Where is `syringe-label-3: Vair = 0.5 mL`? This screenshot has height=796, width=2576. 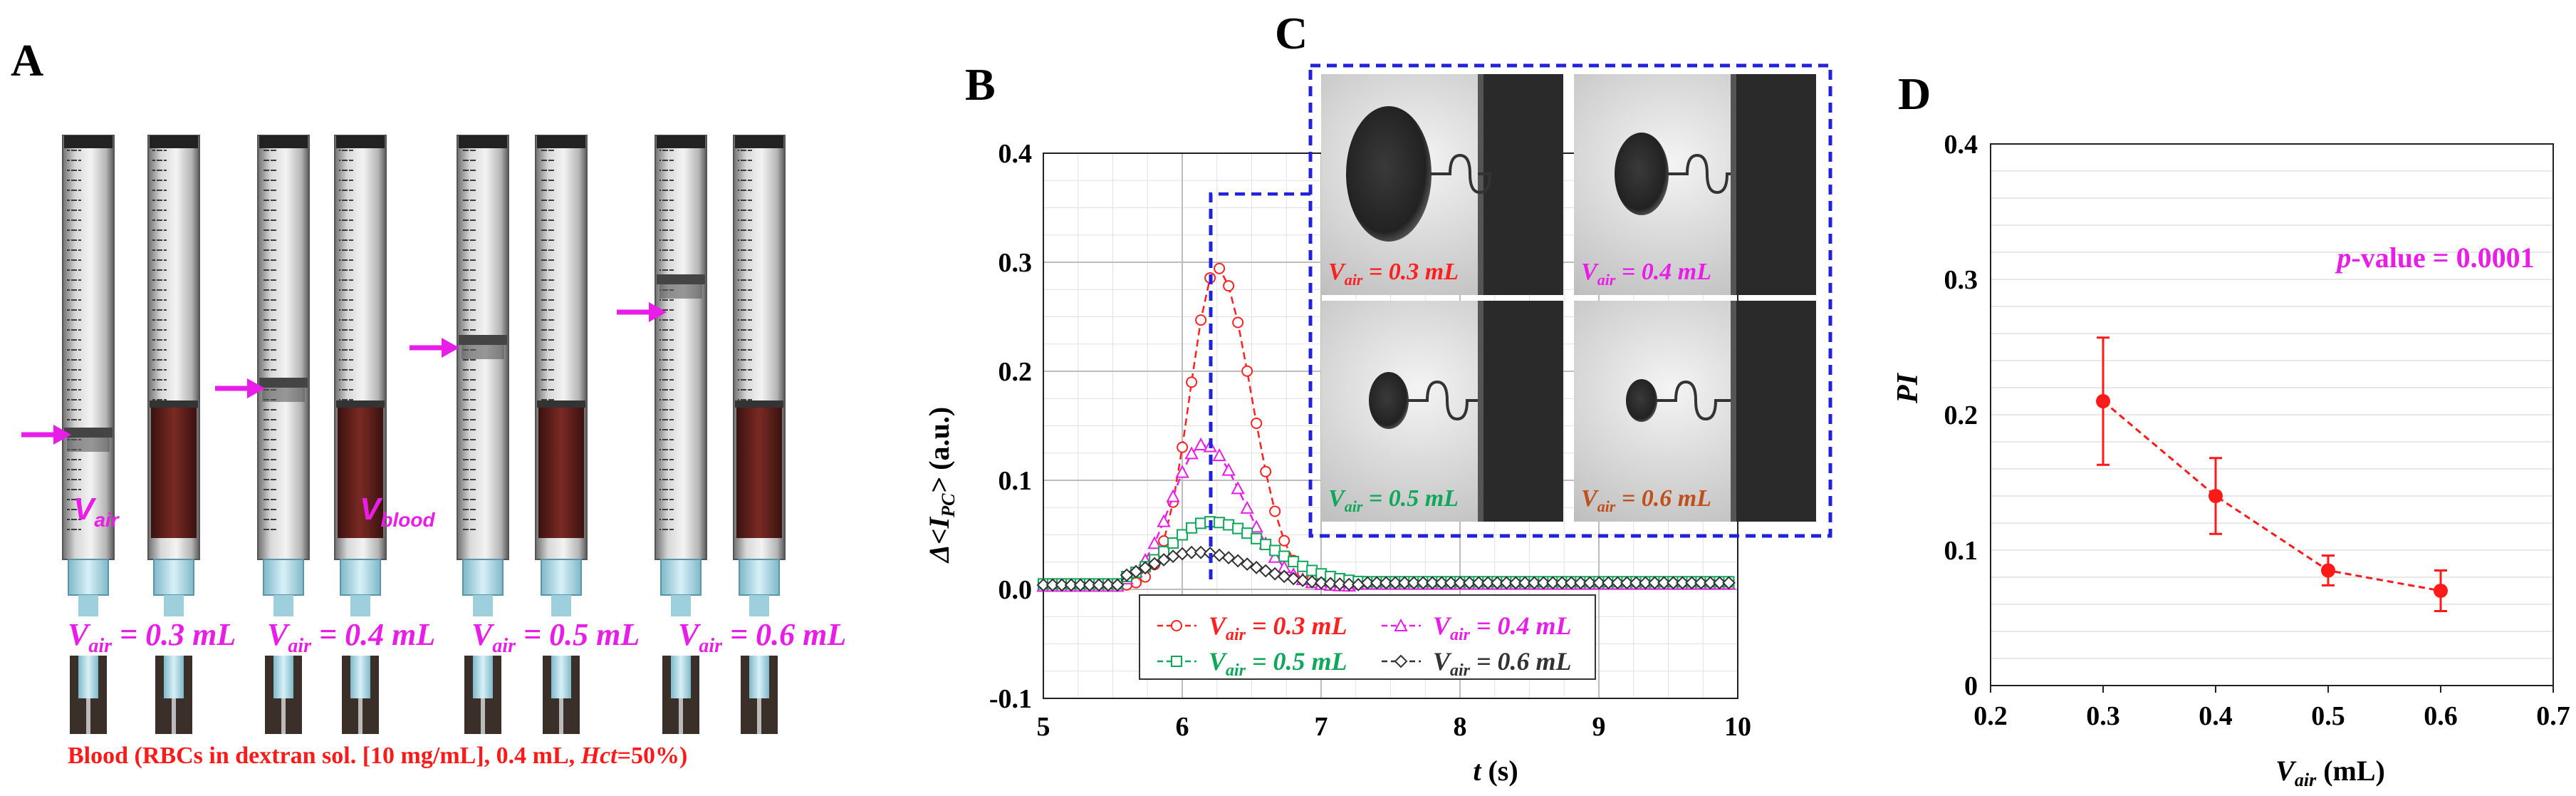
syringe-label-3: Vair = 0.5 mL is located at coordinates (555, 637).